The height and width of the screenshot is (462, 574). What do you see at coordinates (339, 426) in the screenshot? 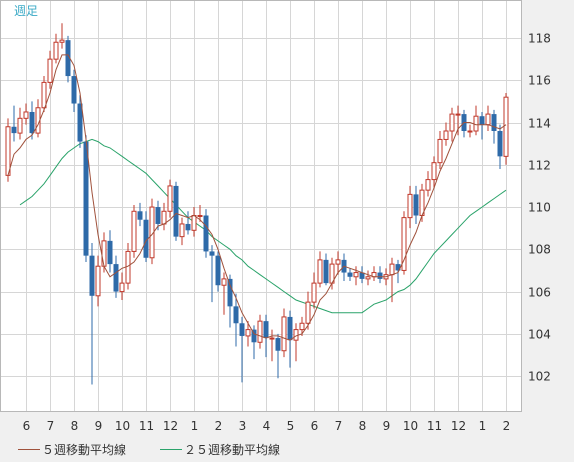
I see `x-tick-label: 7` at bounding box center [339, 426].